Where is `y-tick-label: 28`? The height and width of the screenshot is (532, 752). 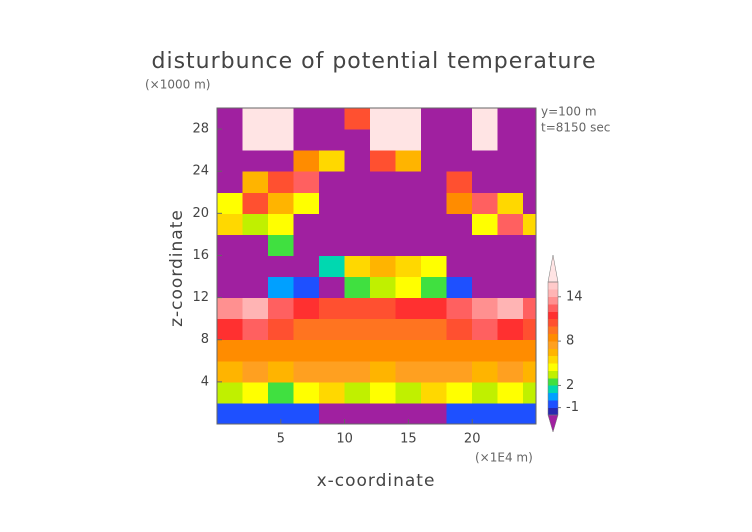
y-tick-label: 28 is located at coordinates (200, 129).